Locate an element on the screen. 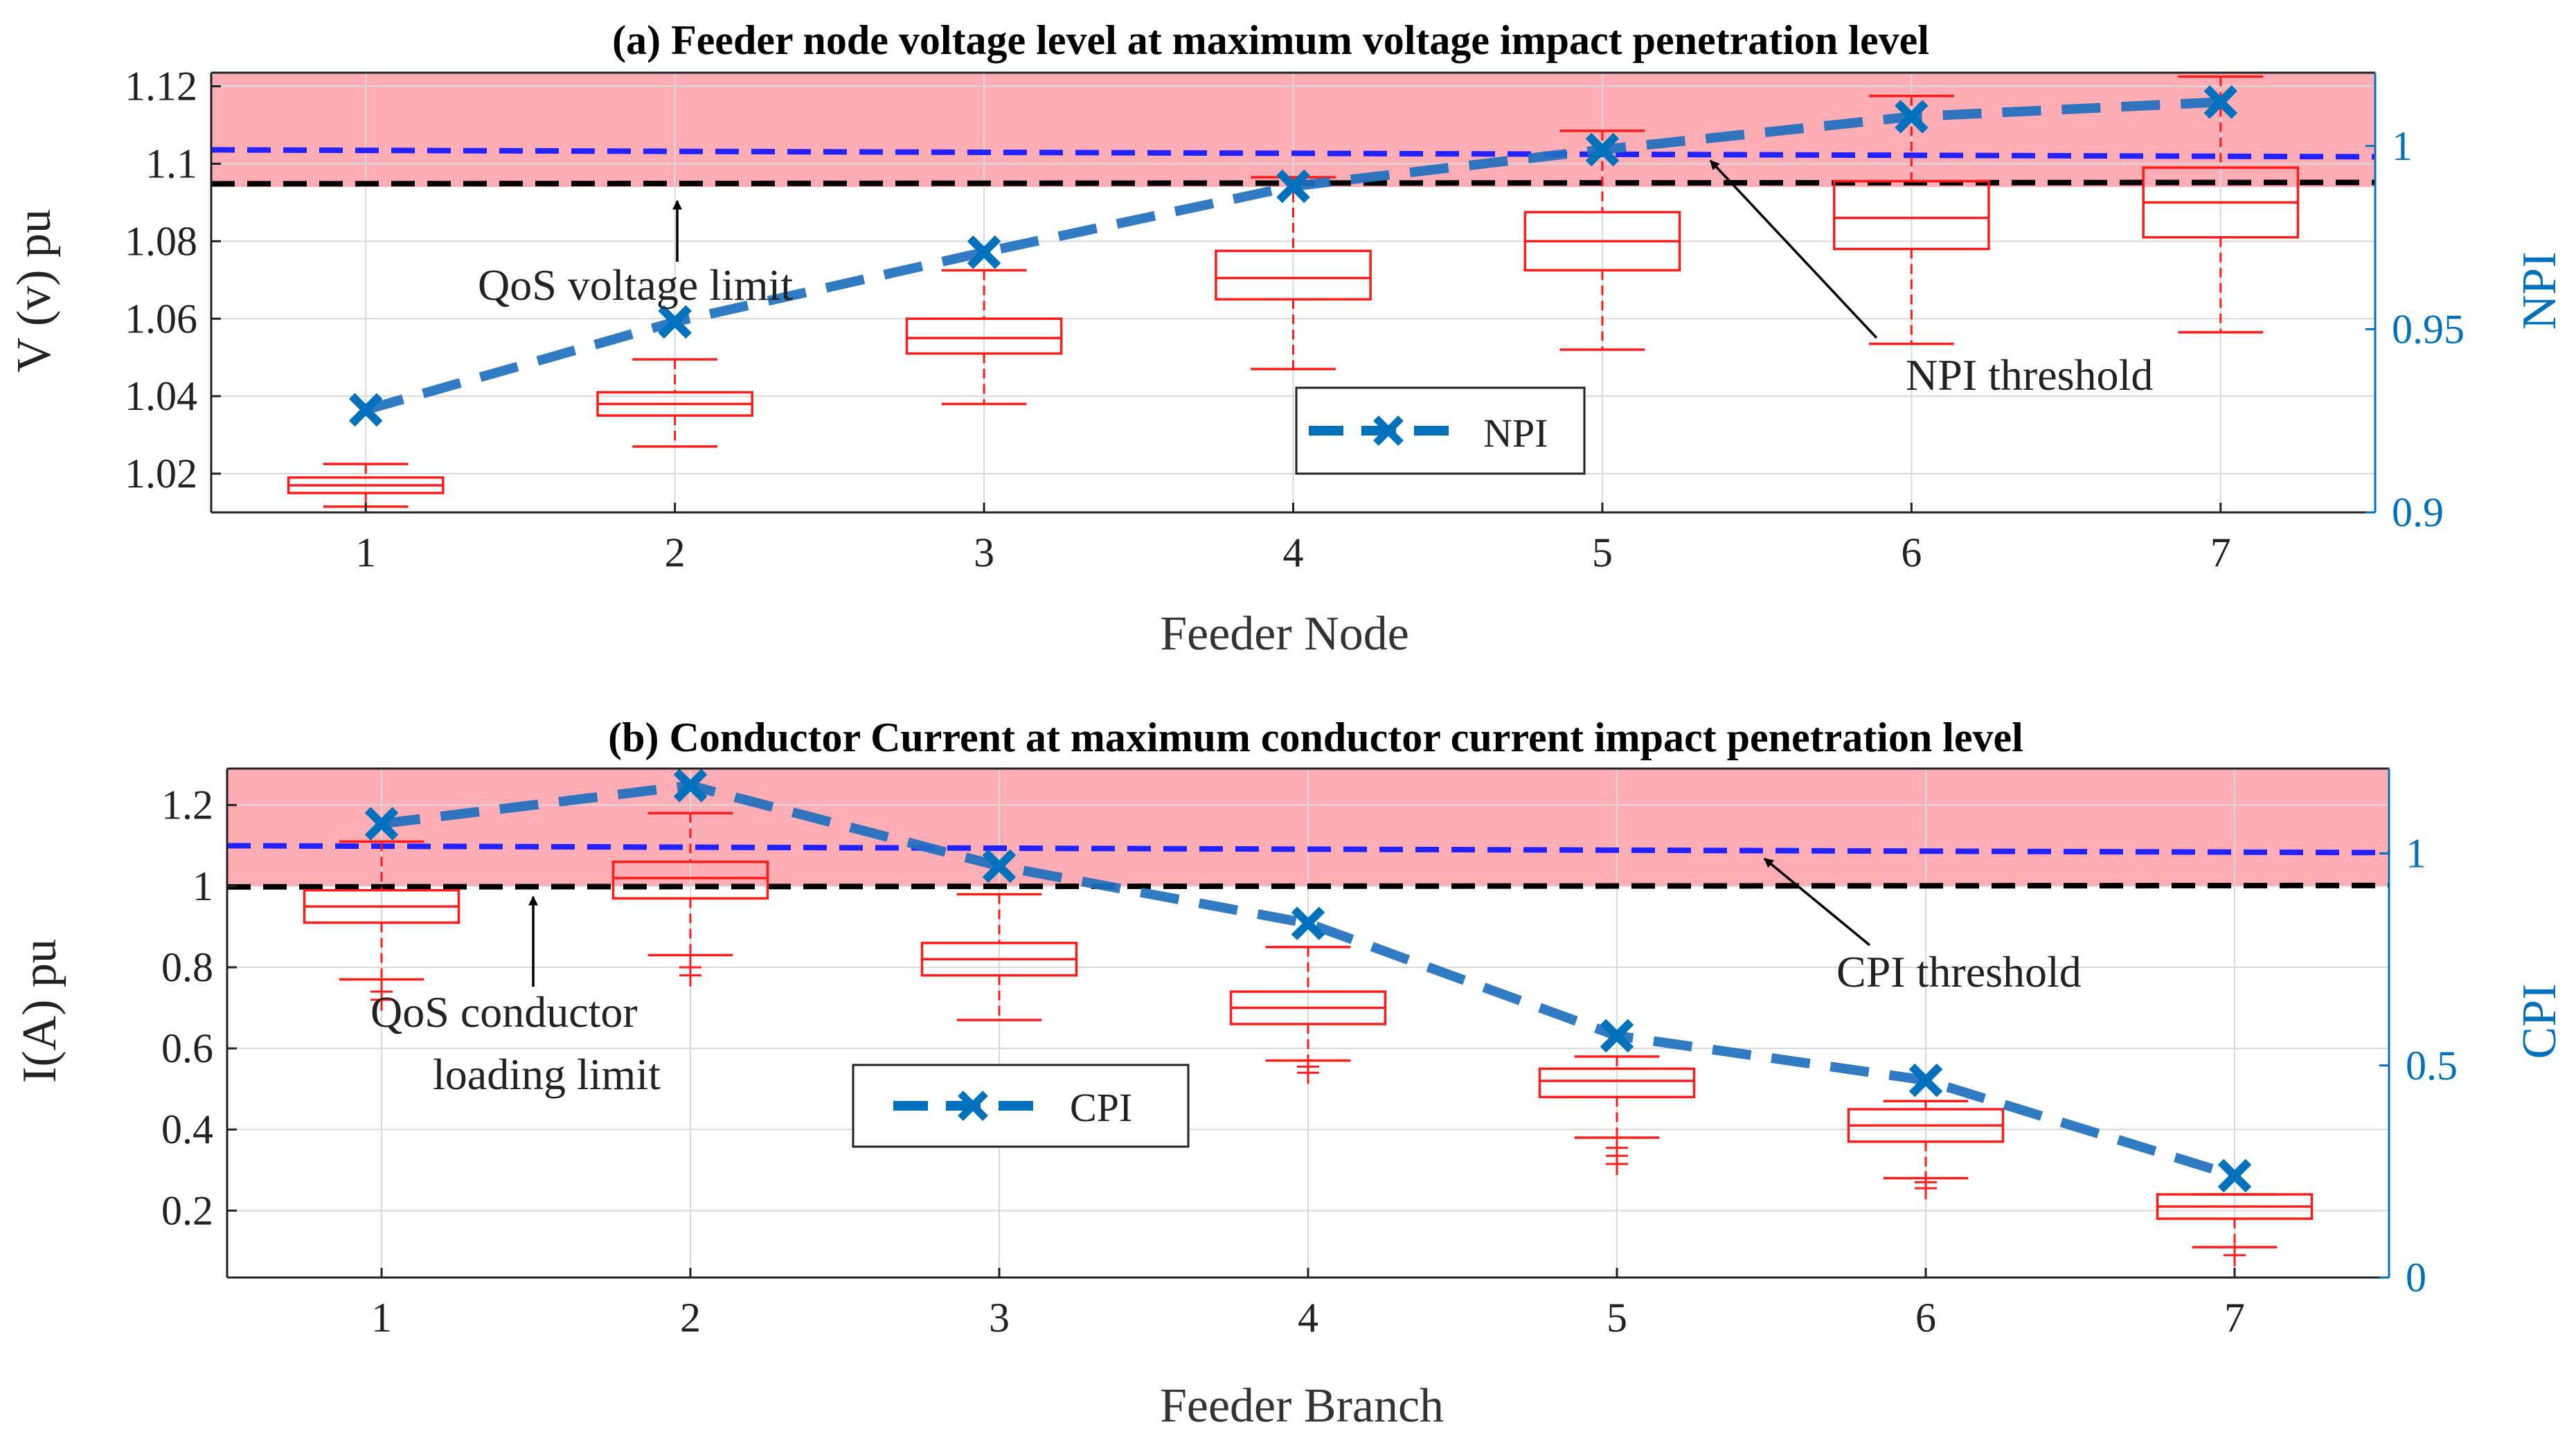 The image size is (2576, 1443). panel-b-x-tick-label-1: 1 is located at coordinates (381, 1318).